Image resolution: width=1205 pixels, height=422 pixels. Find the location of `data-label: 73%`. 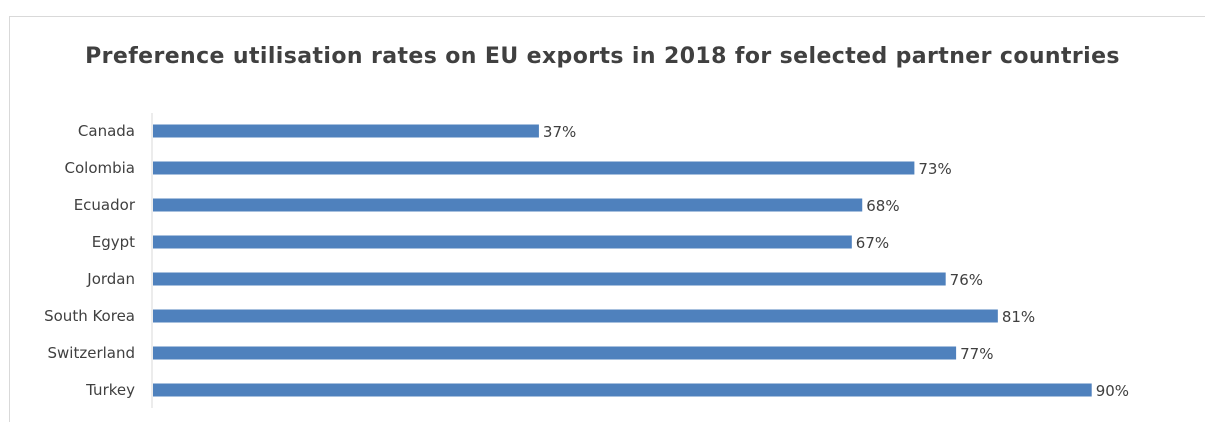

data-label: 73% is located at coordinates (934, 169).